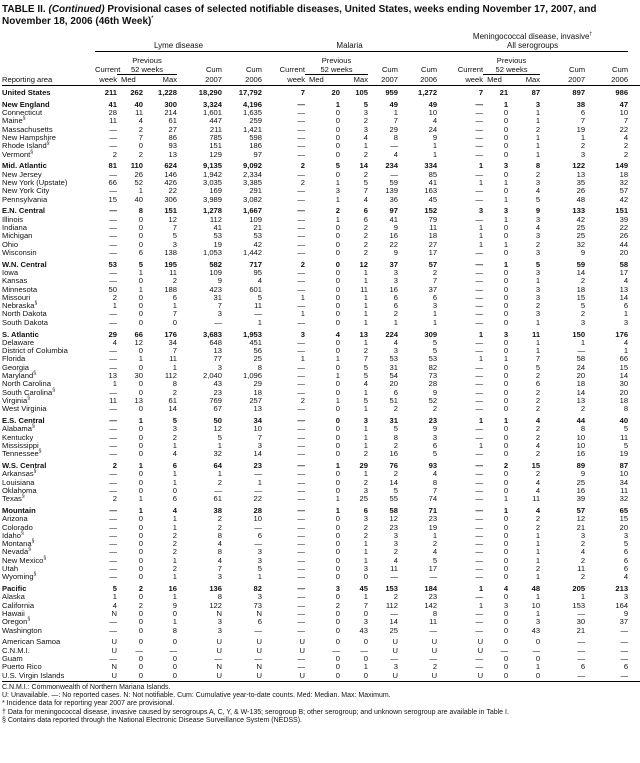 The width and height of the screenshot is (640, 763). I want to click on reporting-area: United States, so click(48, 91).